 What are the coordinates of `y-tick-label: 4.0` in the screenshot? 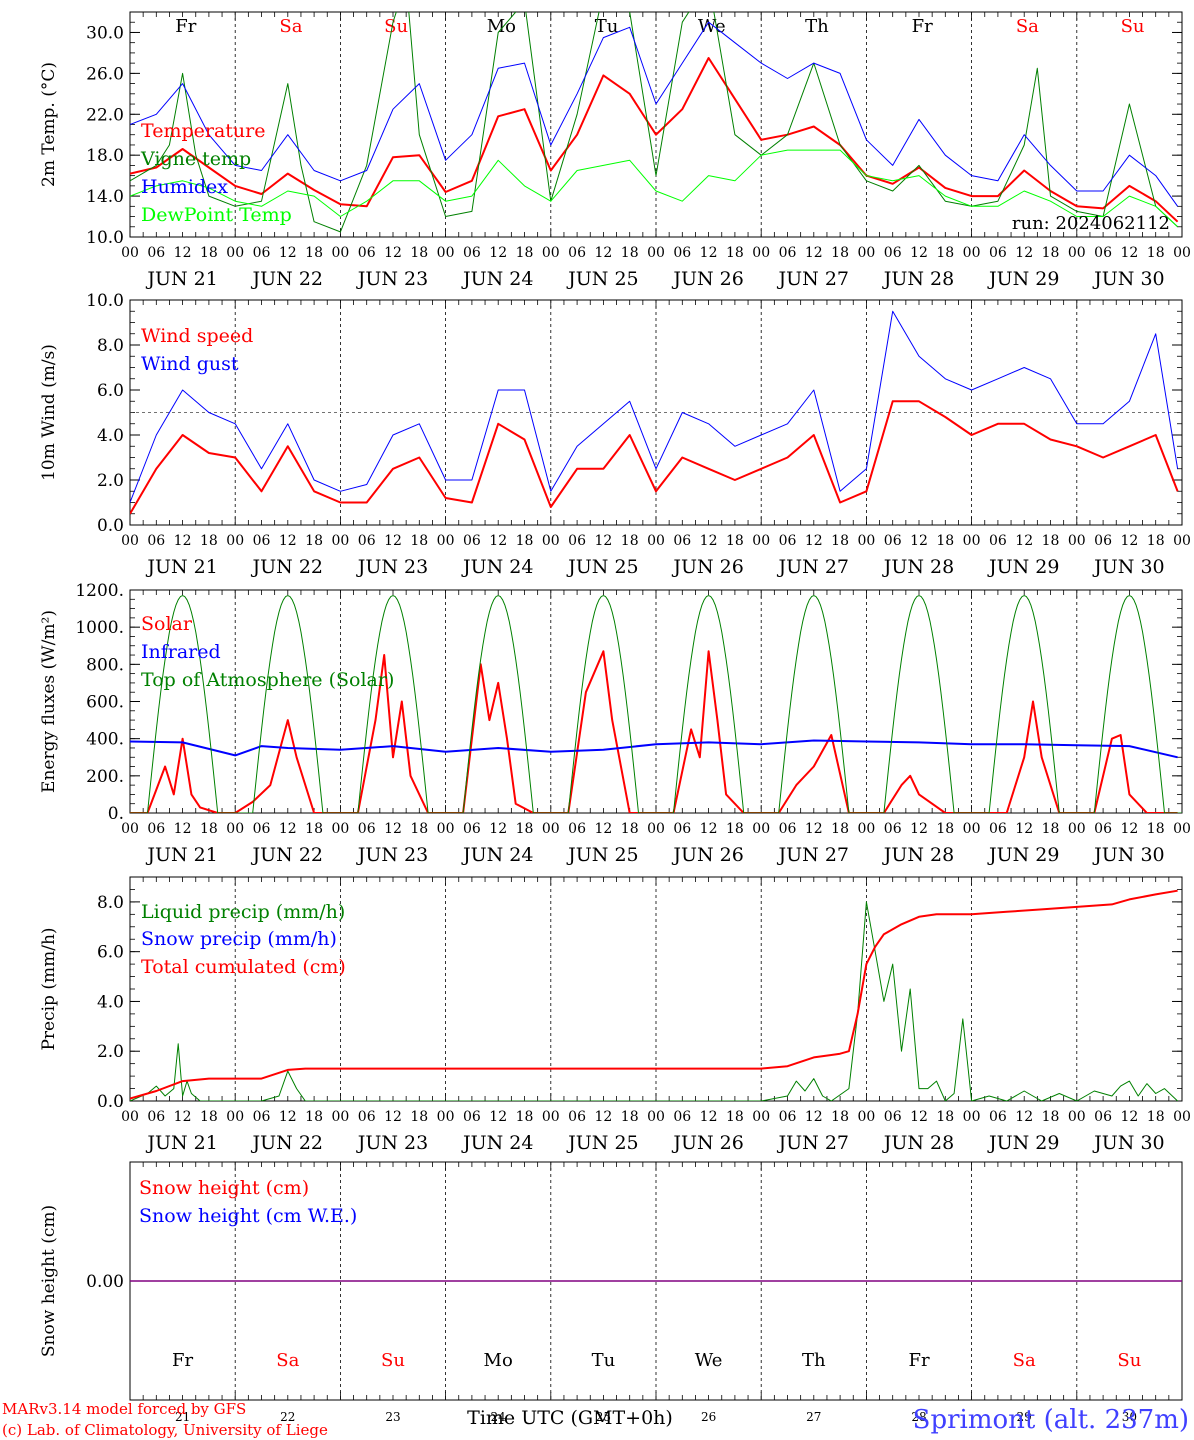 It's located at (110, 436).